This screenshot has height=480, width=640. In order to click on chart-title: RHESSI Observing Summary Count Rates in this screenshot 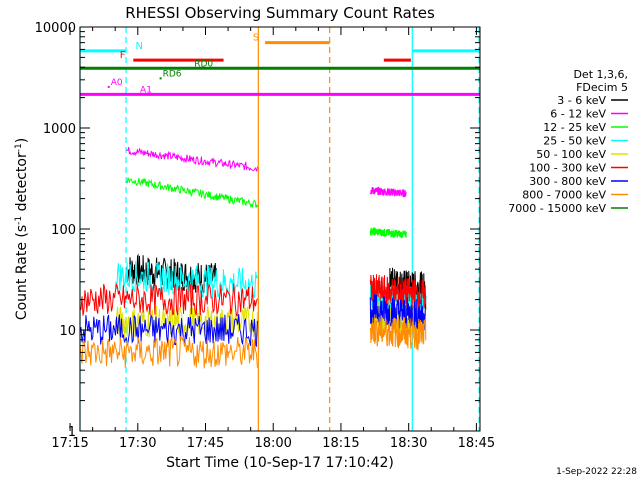, I will do `click(280, 13)`.